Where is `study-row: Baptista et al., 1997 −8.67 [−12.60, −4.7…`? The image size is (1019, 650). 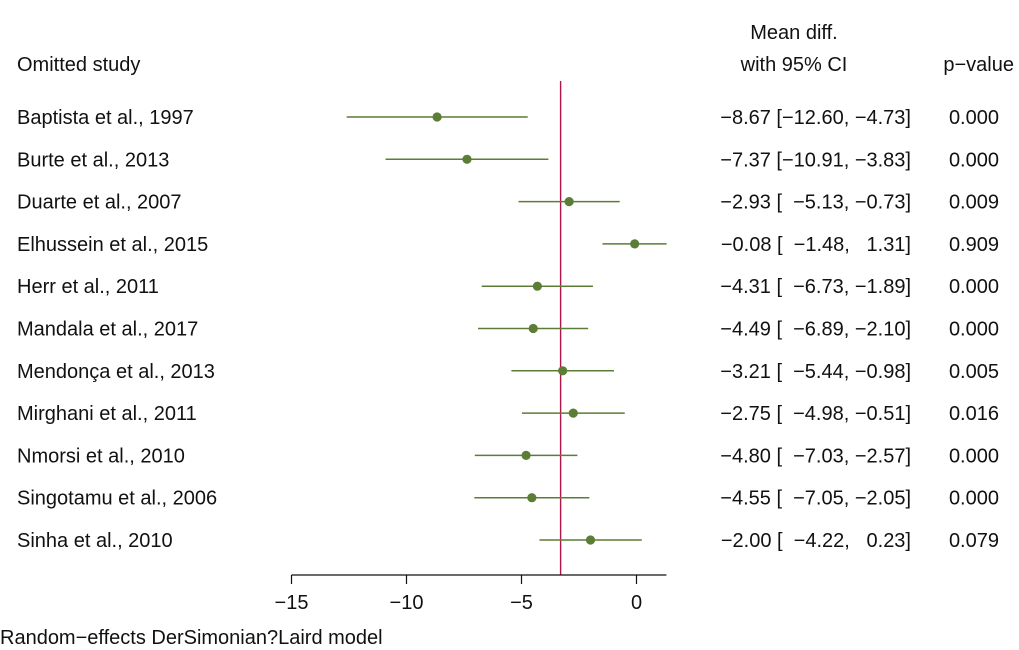 study-row: Baptista et al., 1997 −8.67 [−12.60, −4.7… is located at coordinates (508, 118).